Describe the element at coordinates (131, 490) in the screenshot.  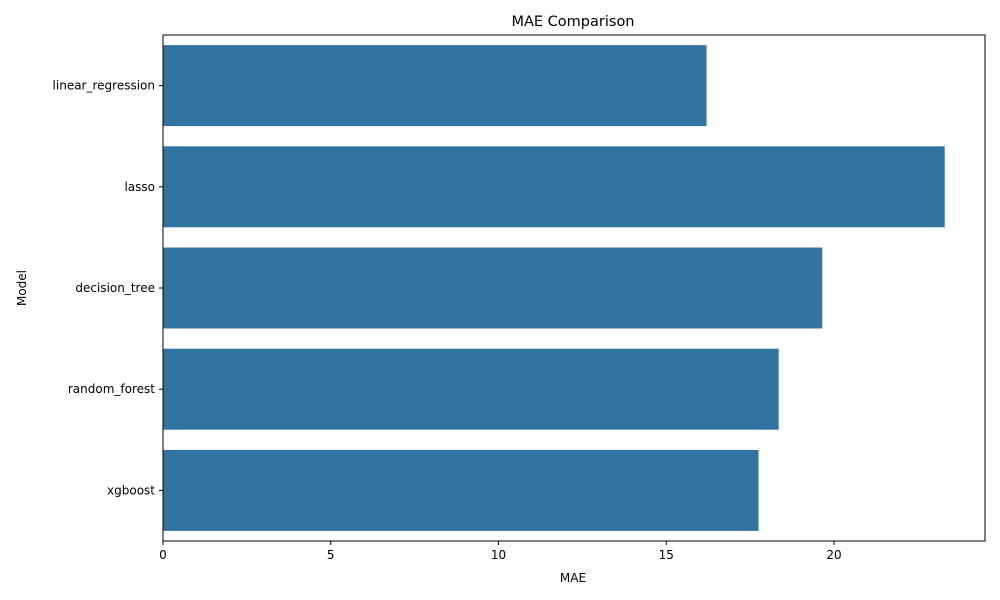
I see `y-tick-label: xgboost` at that location.